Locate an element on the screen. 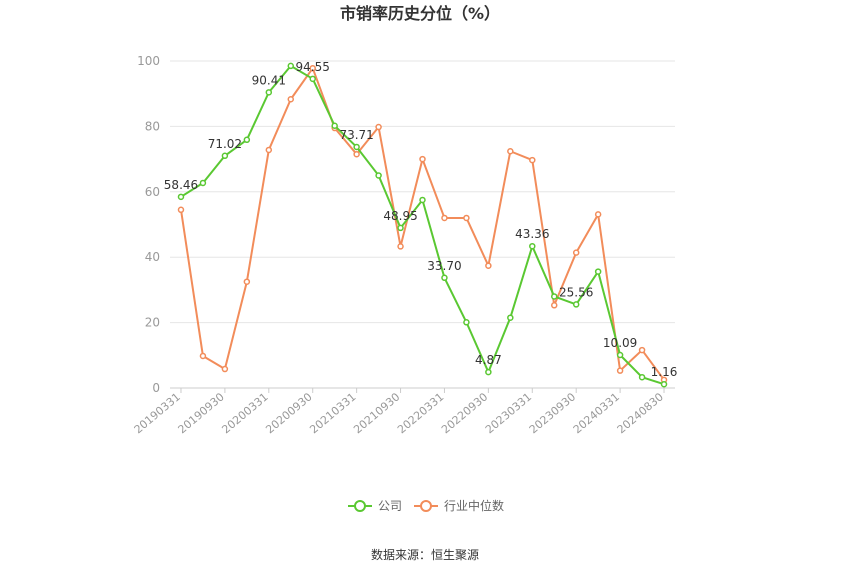  data-label: 4.87 is located at coordinates (488, 360).